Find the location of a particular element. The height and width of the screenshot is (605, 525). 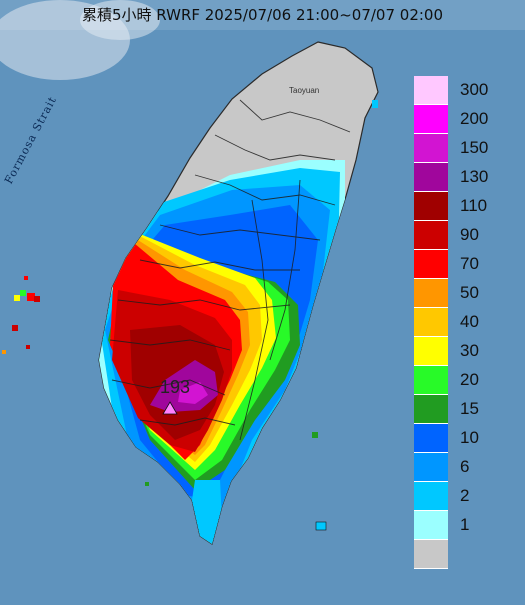

legend-label: 30 is located at coordinates (469, 350).